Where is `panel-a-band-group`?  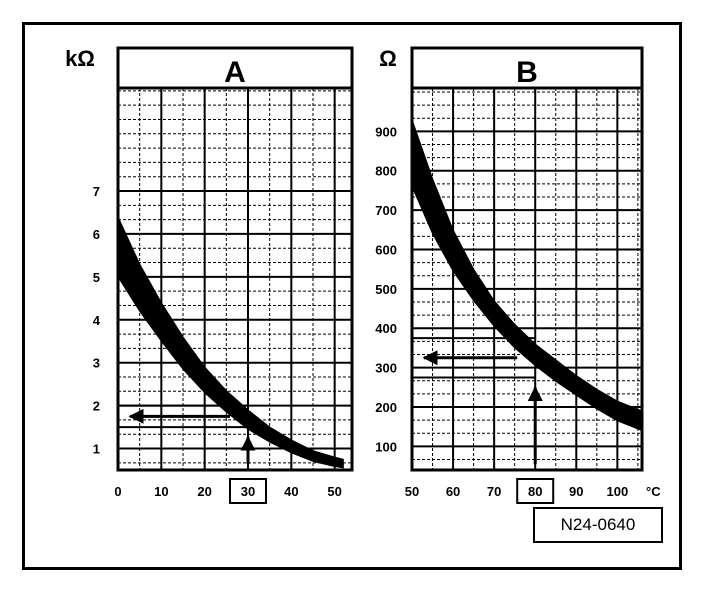 panel-a-band-group is located at coordinates (231, 342).